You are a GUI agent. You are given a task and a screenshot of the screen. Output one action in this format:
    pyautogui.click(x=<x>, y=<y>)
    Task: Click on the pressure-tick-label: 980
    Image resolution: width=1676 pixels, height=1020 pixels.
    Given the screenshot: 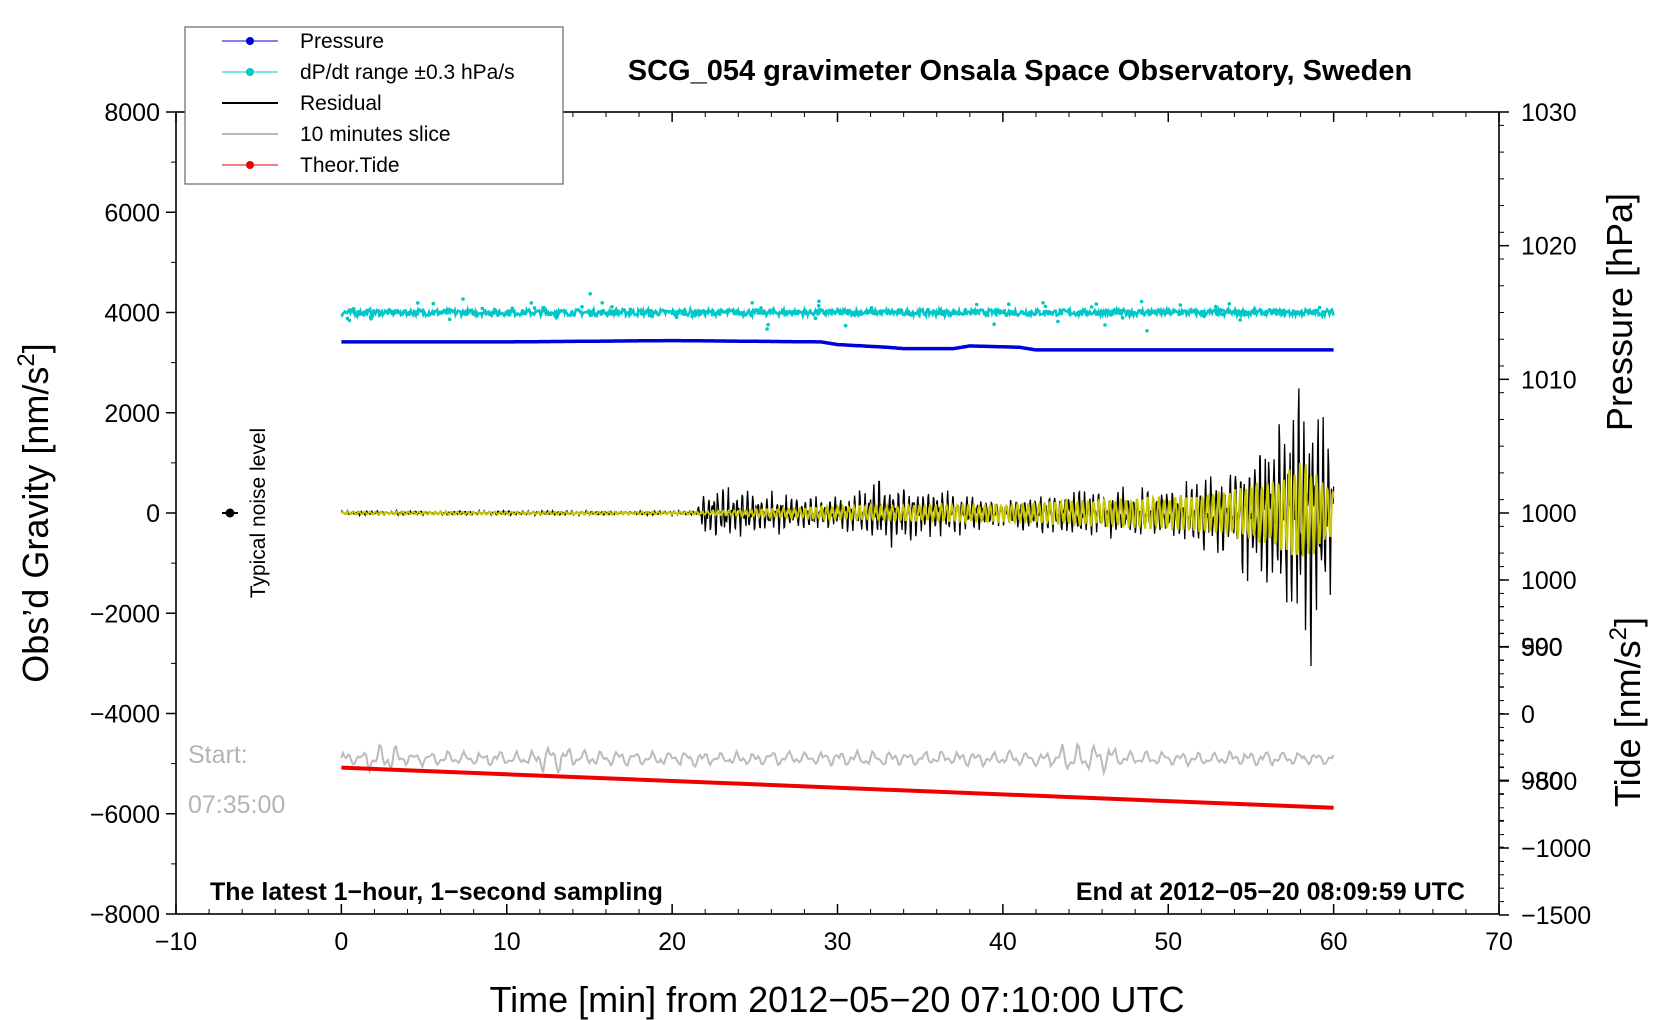 What is the action you would take?
    pyautogui.click(x=1542, y=781)
    